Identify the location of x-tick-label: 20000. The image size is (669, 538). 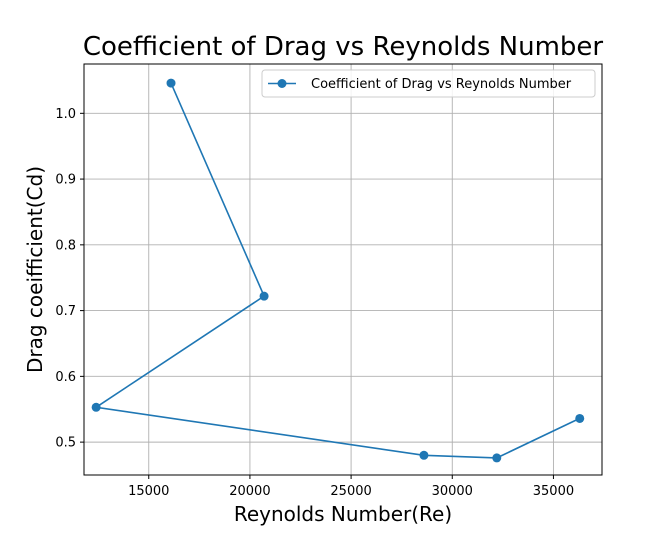
(249, 491).